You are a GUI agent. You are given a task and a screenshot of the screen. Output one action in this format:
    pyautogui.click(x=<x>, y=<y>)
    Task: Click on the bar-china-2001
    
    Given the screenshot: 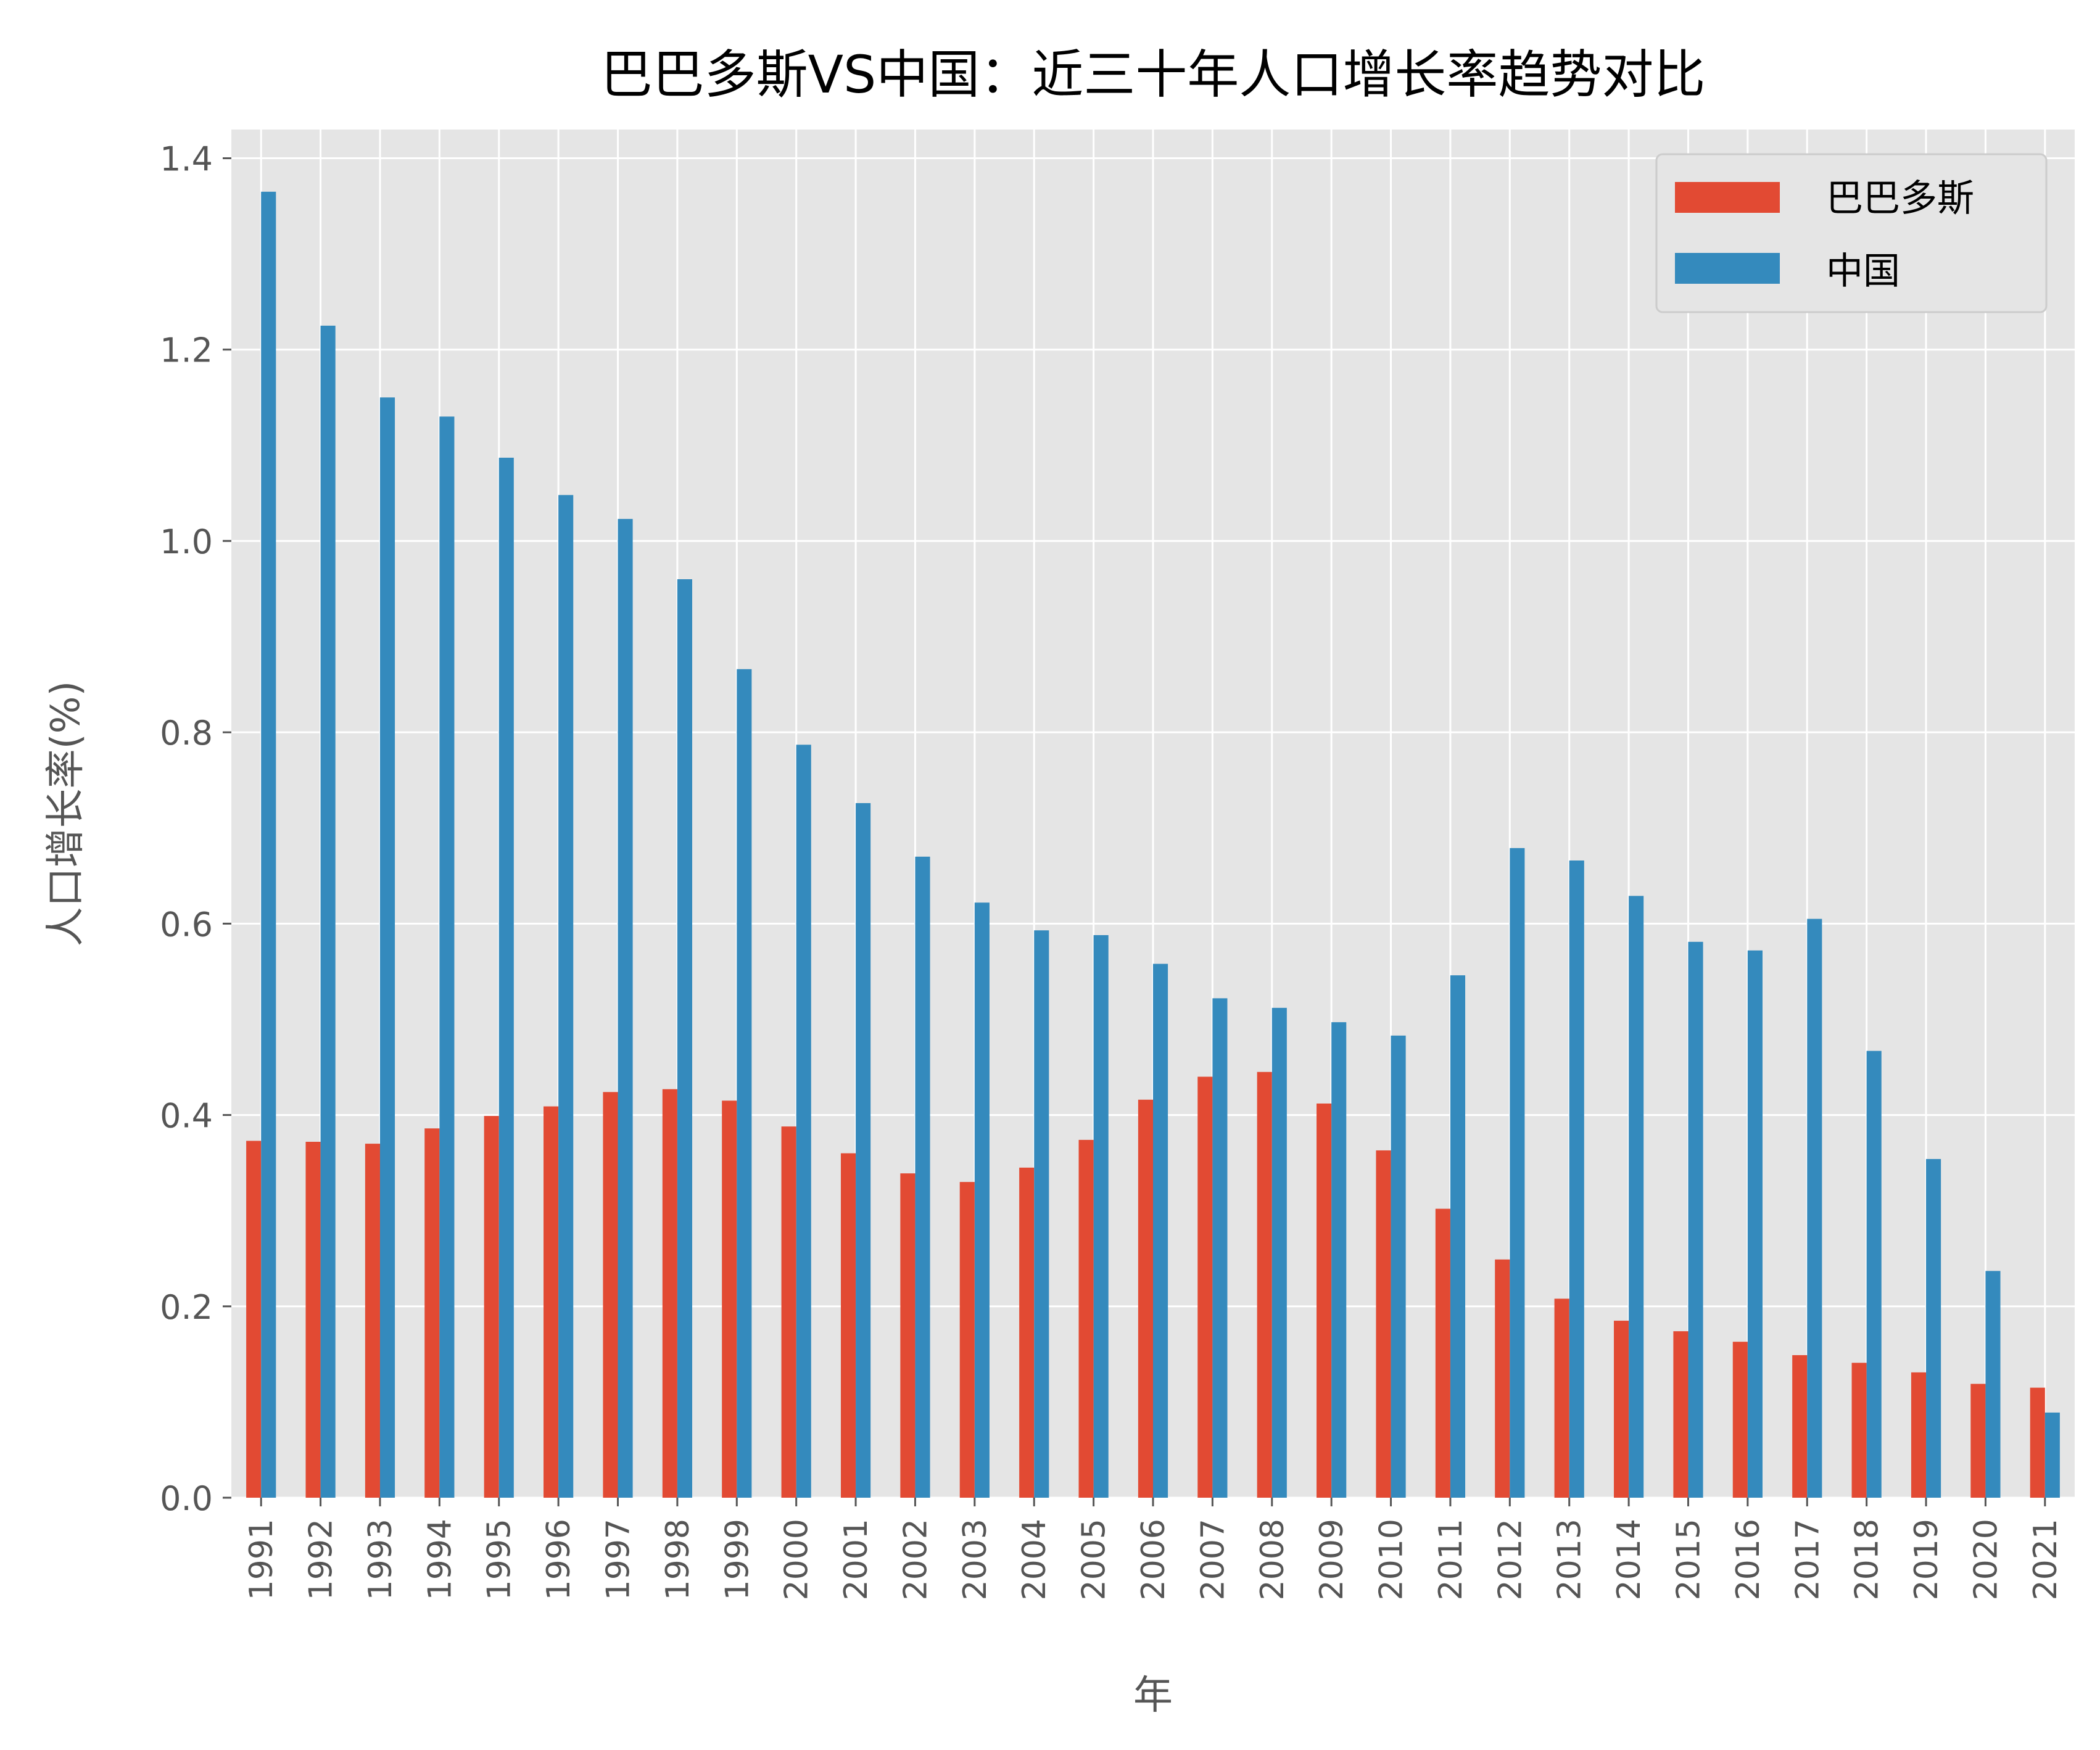 What is the action you would take?
    pyautogui.click(x=864, y=1150)
    